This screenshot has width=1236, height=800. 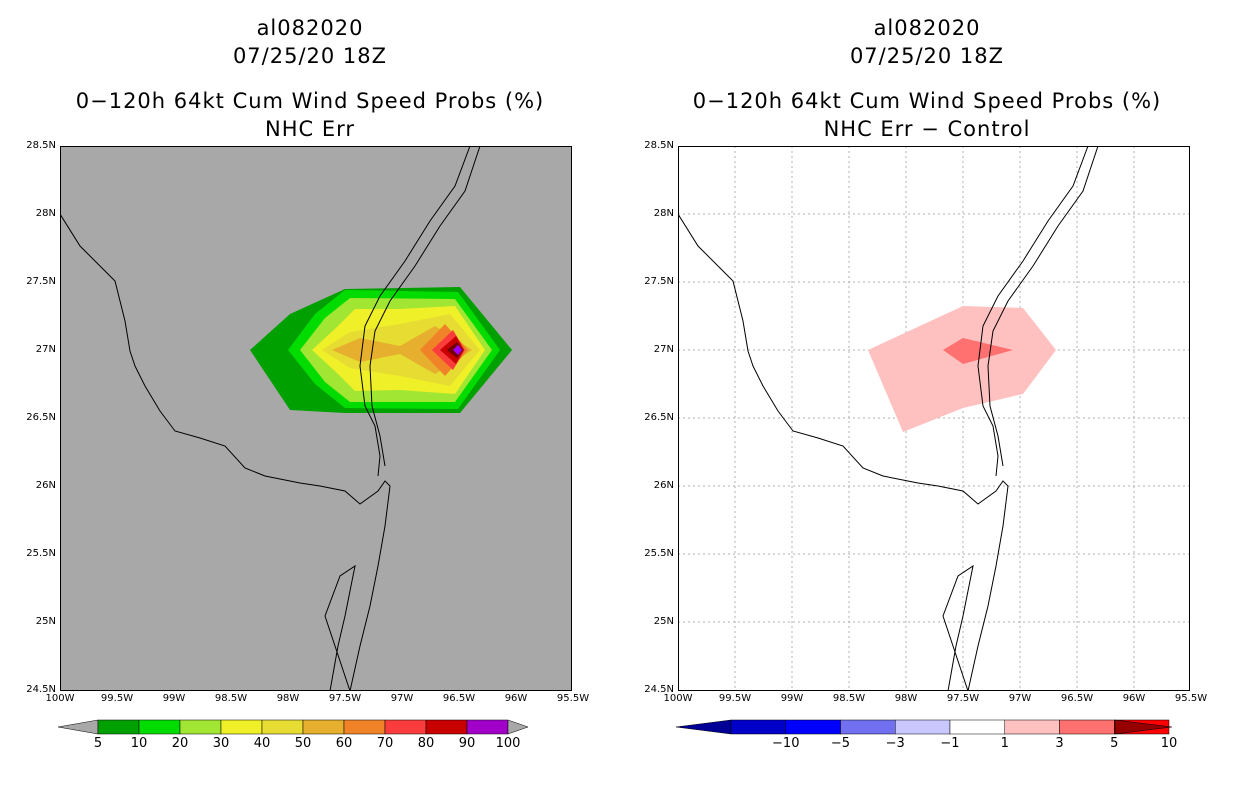 What do you see at coordinates (516, 698) in the screenshot?
I see `left-lon-label: 96W` at bounding box center [516, 698].